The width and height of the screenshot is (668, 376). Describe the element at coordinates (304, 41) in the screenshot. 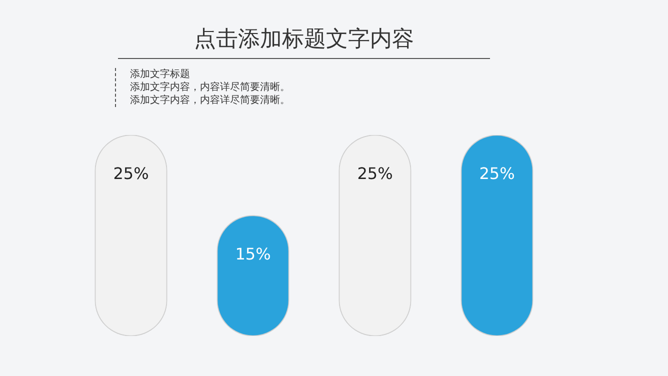

I see `chart-title: 点击添加标题文字内容` at that location.